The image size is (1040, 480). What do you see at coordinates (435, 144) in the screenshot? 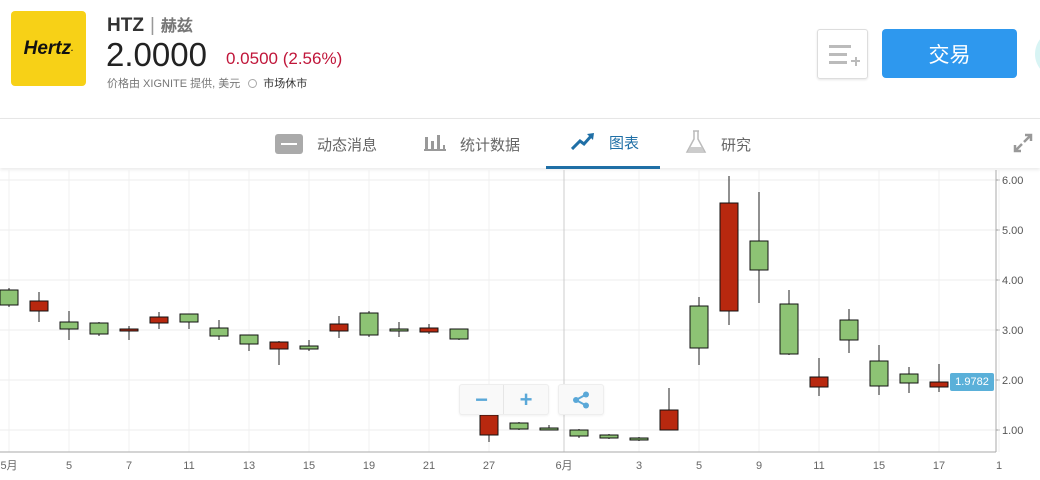
I see `bar-stats-icon` at bounding box center [435, 144].